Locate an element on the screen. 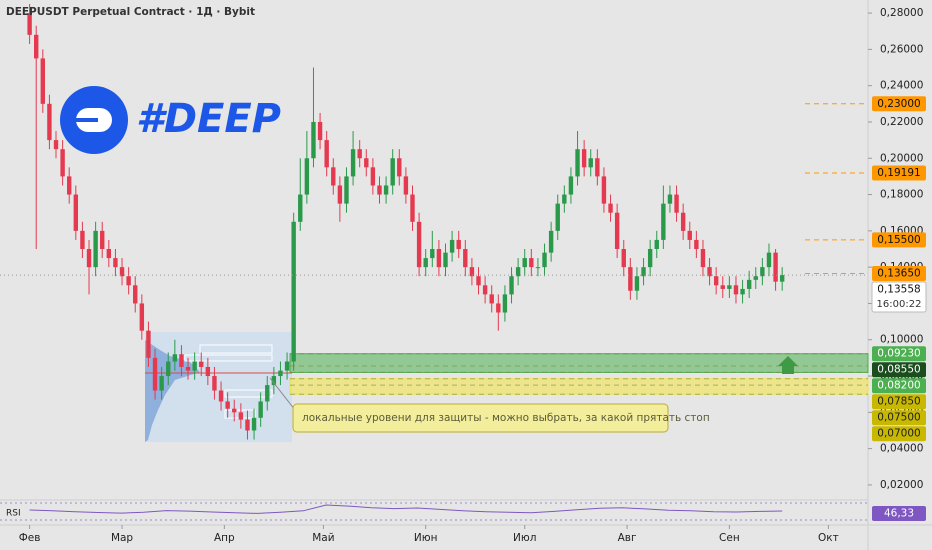 This screenshot has height=550, width=932. price-tag-label: 0,13650 is located at coordinates (898, 274).